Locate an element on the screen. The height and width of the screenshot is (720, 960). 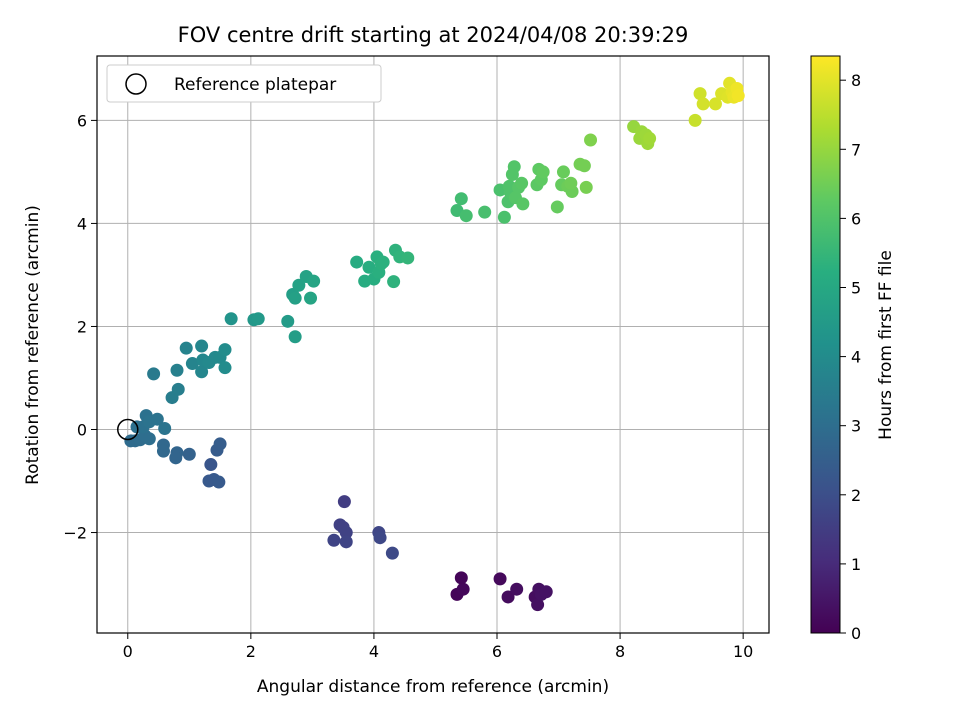
legend: Reference platepar is located at coordinates (244, 83).